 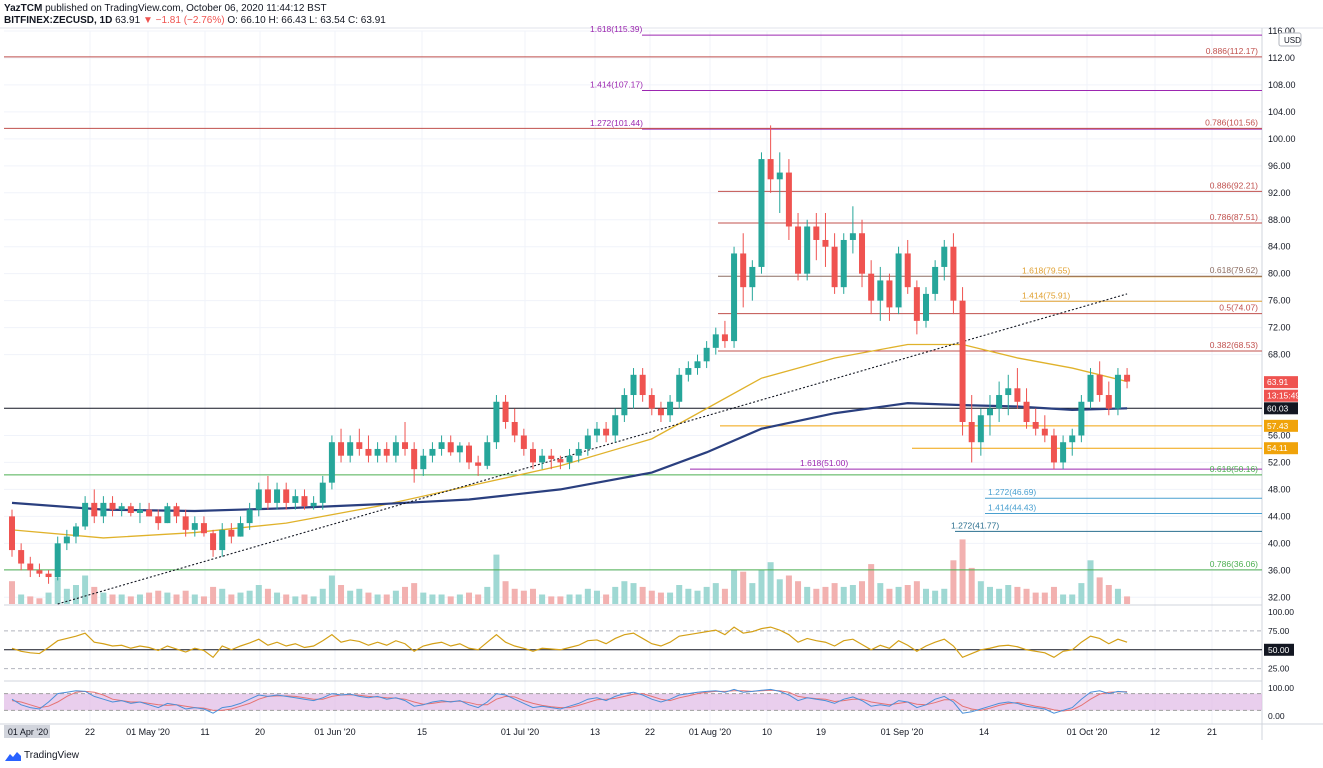 What do you see at coordinates (1279, 543) in the screenshot?
I see `price-tick-label: 40.00` at bounding box center [1279, 543].